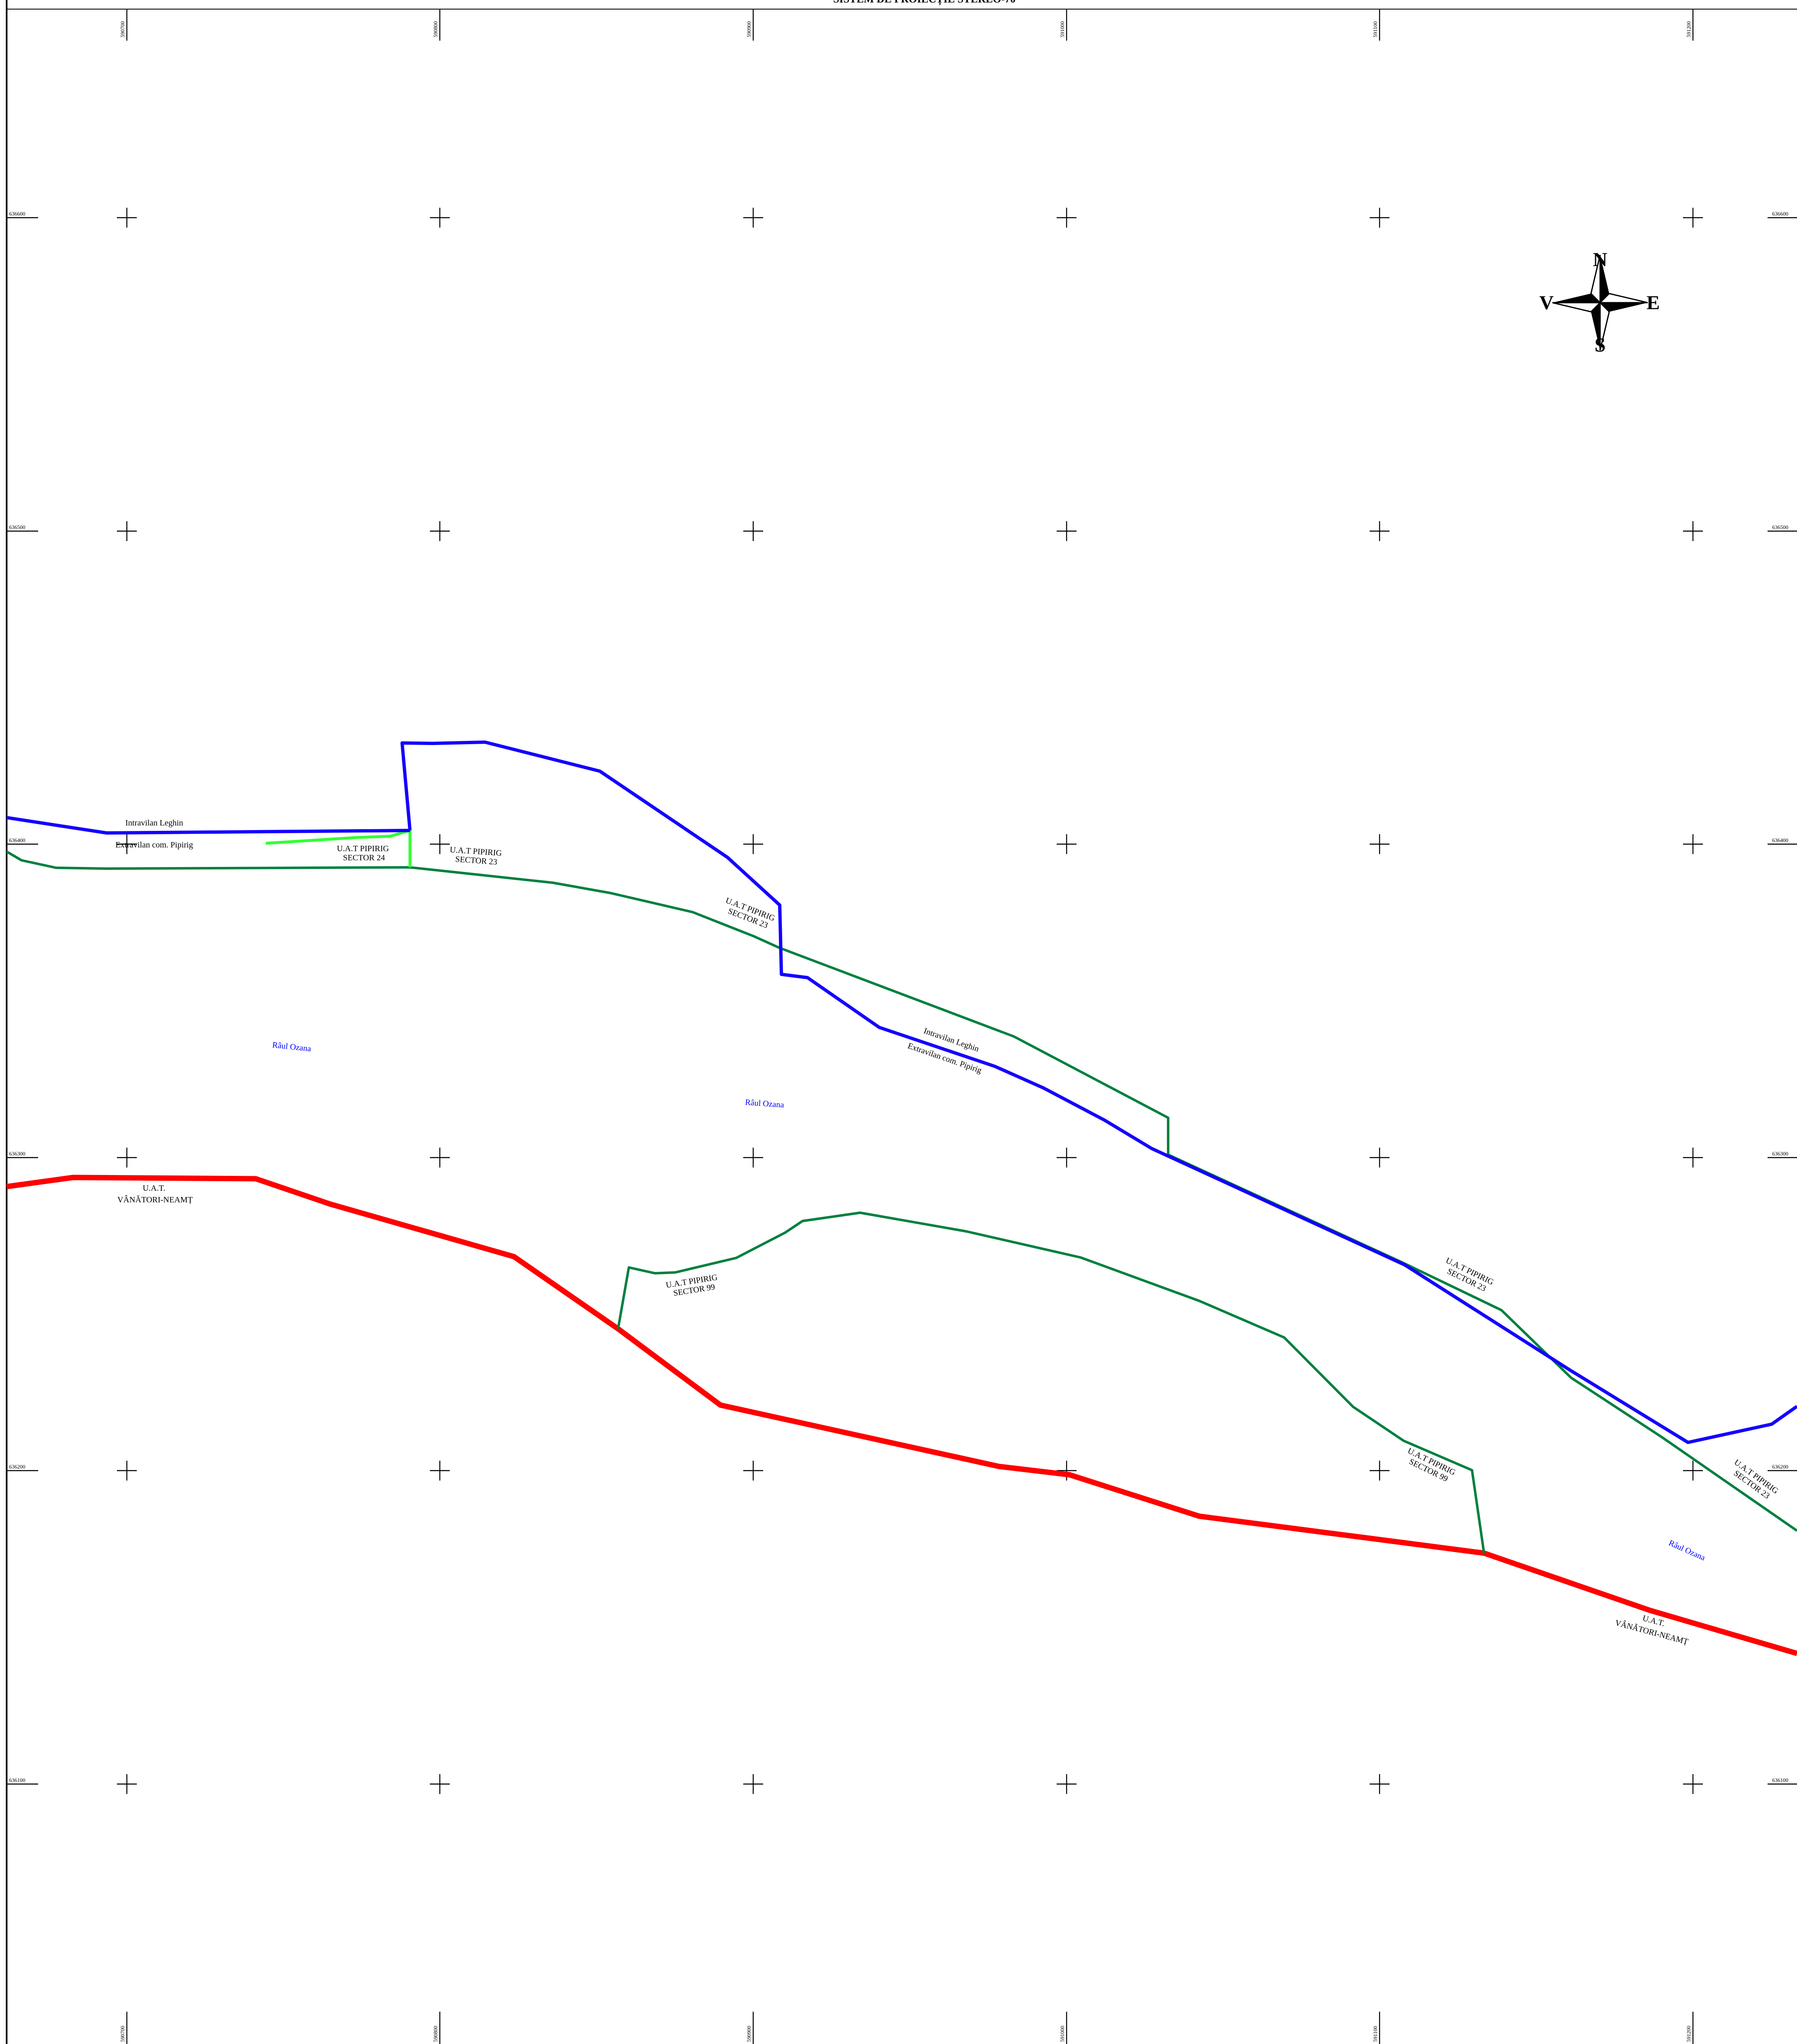  What do you see at coordinates (1654, 303) in the screenshot?
I see `compass-east: E` at bounding box center [1654, 303].